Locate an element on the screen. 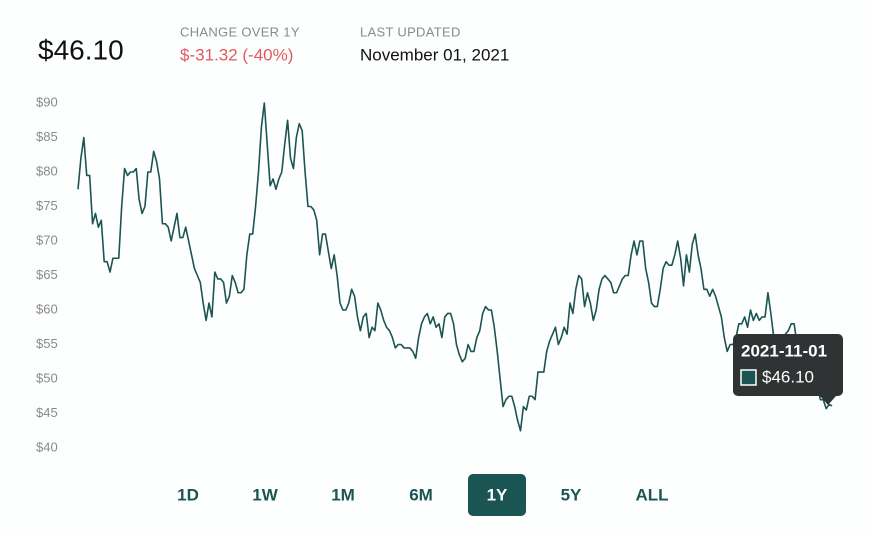 The height and width of the screenshot is (534, 872). range-button: 1M is located at coordinates (343, 494).